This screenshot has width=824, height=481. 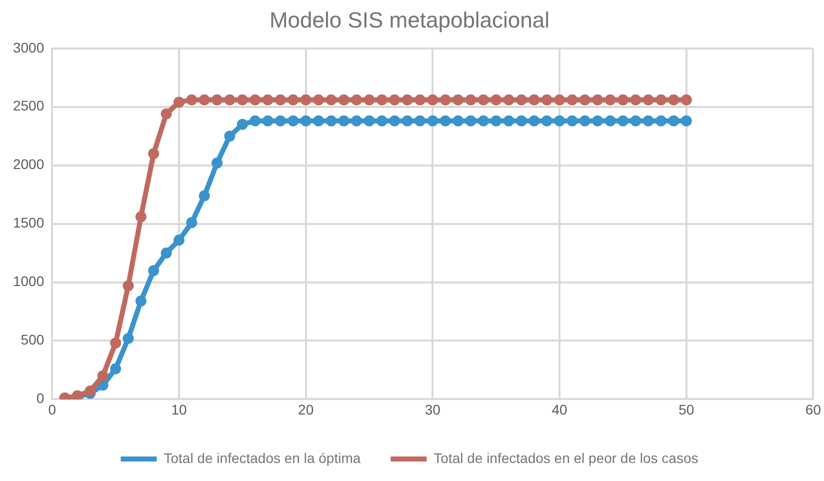 I want to click on x-tick-label: 50, so click(x=686, y=409).